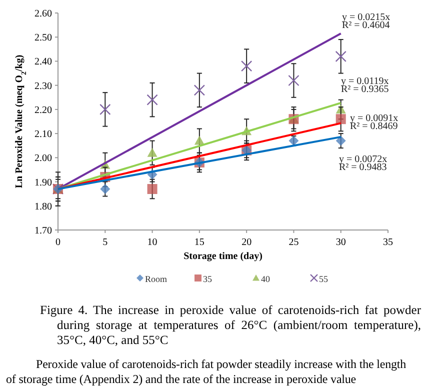 The image size is (444, 386). What do you see at coordinates (247, 242) in the screenshot?
I see `x-tick-label: 20` at bounding box center [247, 242].